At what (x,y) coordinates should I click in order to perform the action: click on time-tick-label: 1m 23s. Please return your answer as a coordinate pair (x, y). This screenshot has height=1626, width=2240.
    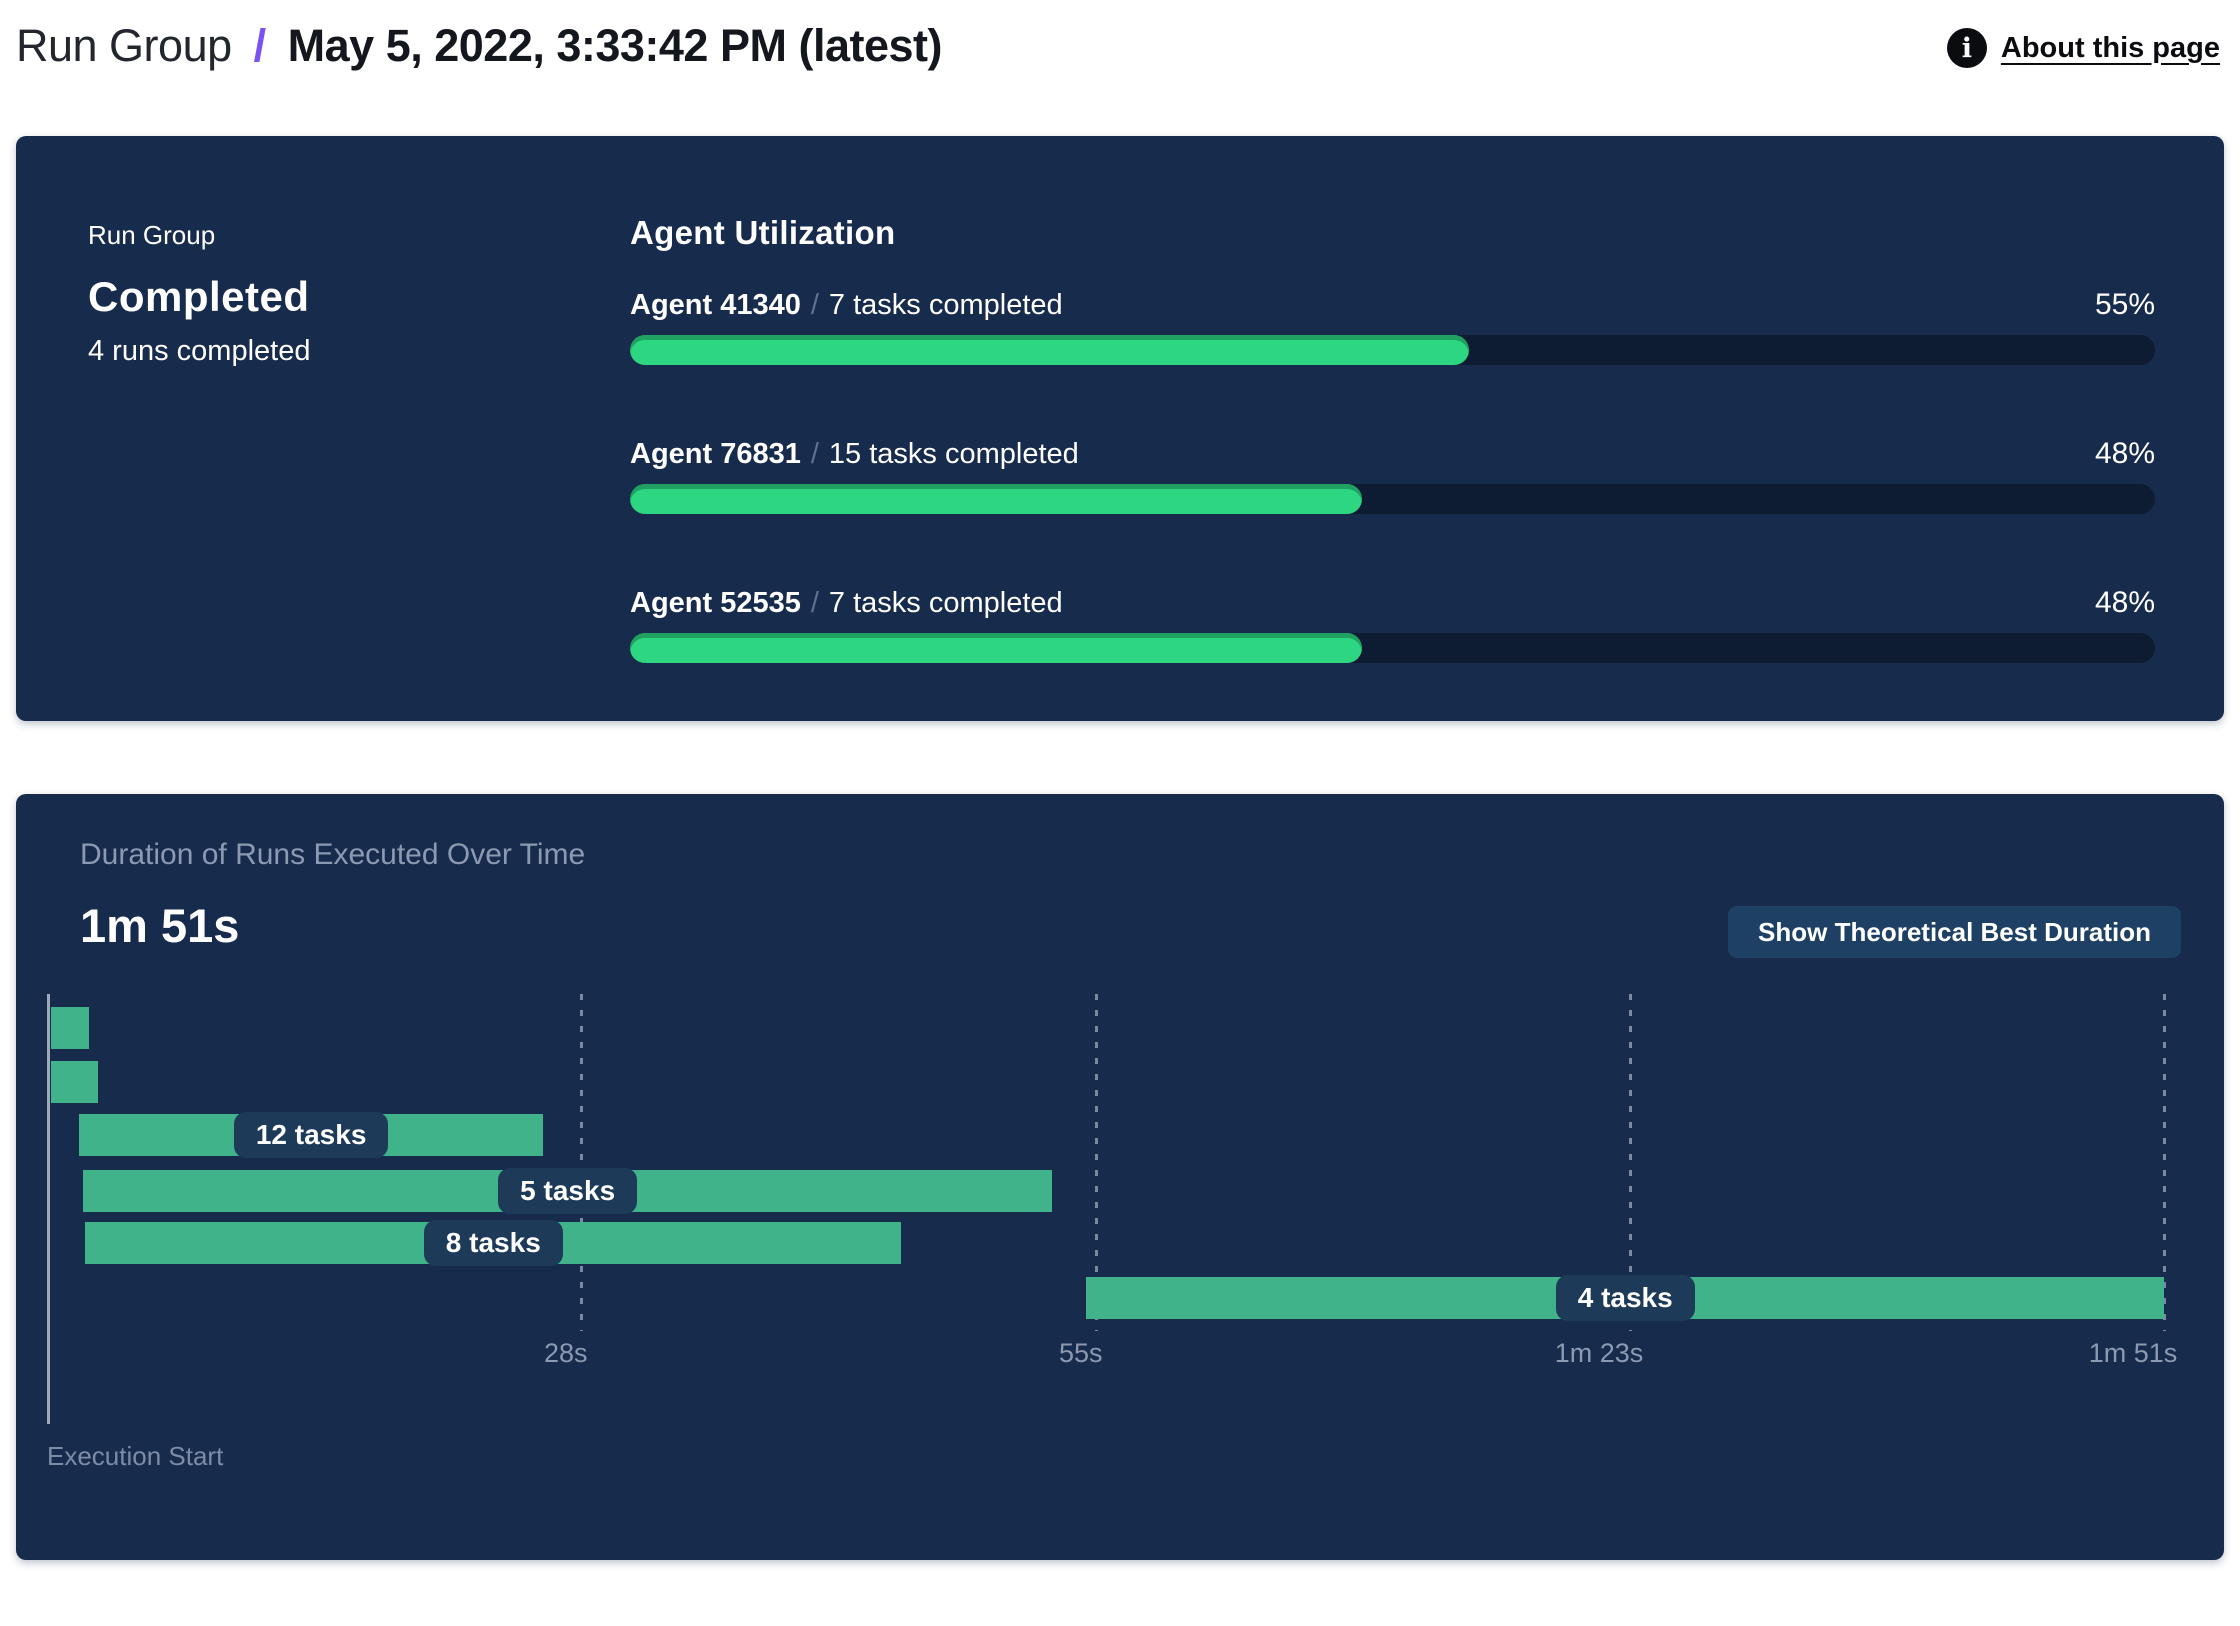
    Looking at the image, I should click on (1599, 1353).